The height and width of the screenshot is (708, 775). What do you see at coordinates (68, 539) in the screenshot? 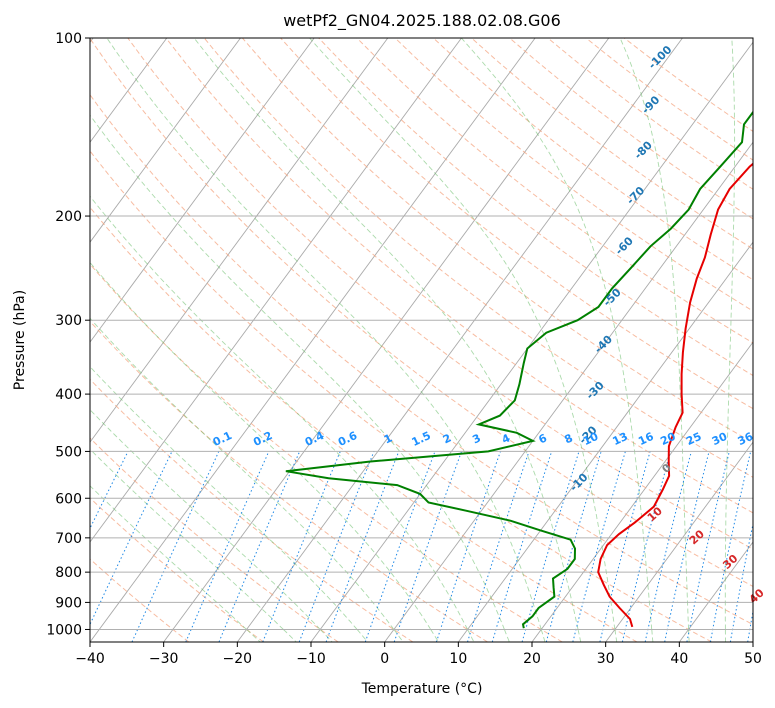
I see `y-tick-label: 700` at bounding box center [68, 539].